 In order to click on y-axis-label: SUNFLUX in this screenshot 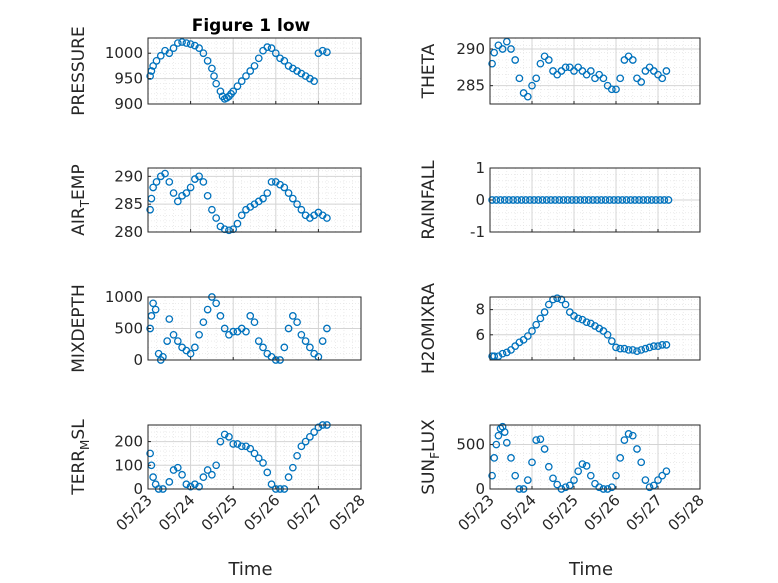, I will do `click(430, 457)`.